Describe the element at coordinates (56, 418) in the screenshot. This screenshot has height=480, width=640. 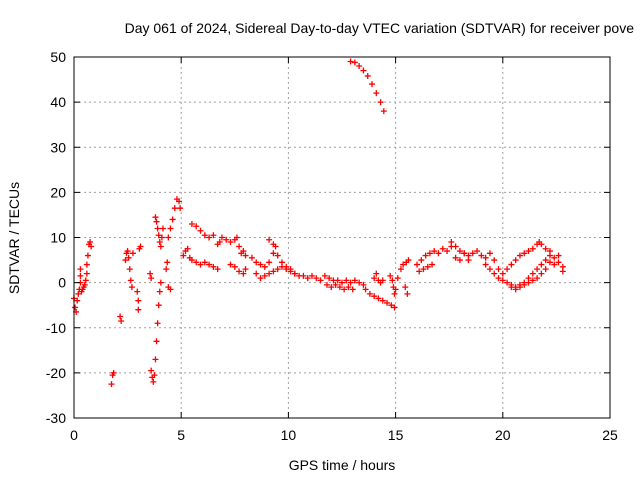
I see `y-tick-label: -30` at that location.